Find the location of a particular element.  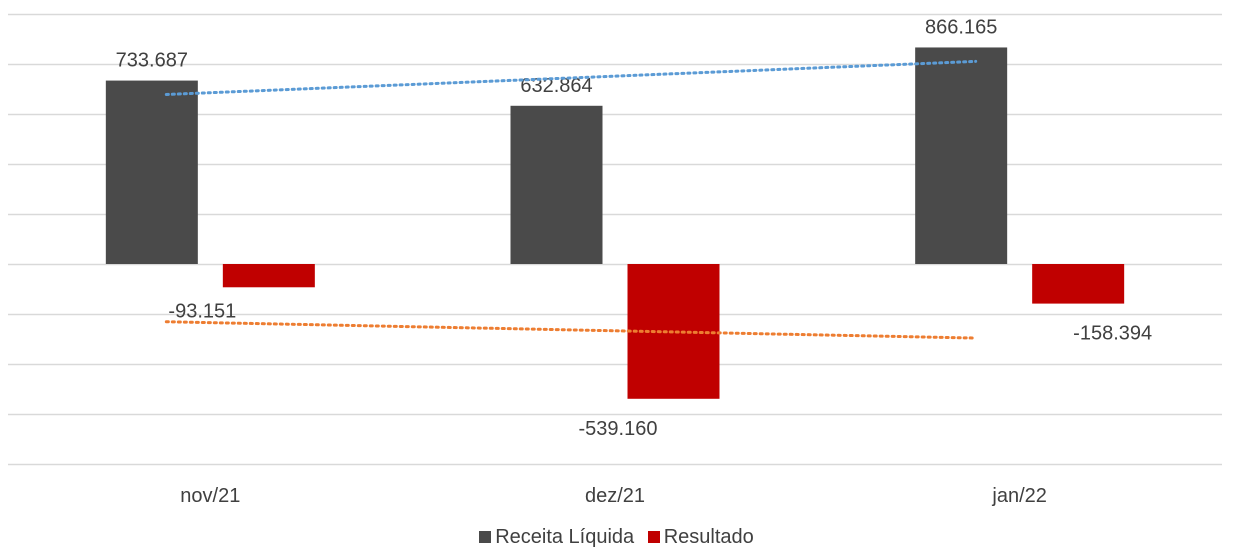

data-label-resultado: -539.160 is located at coordinates (618, 429).